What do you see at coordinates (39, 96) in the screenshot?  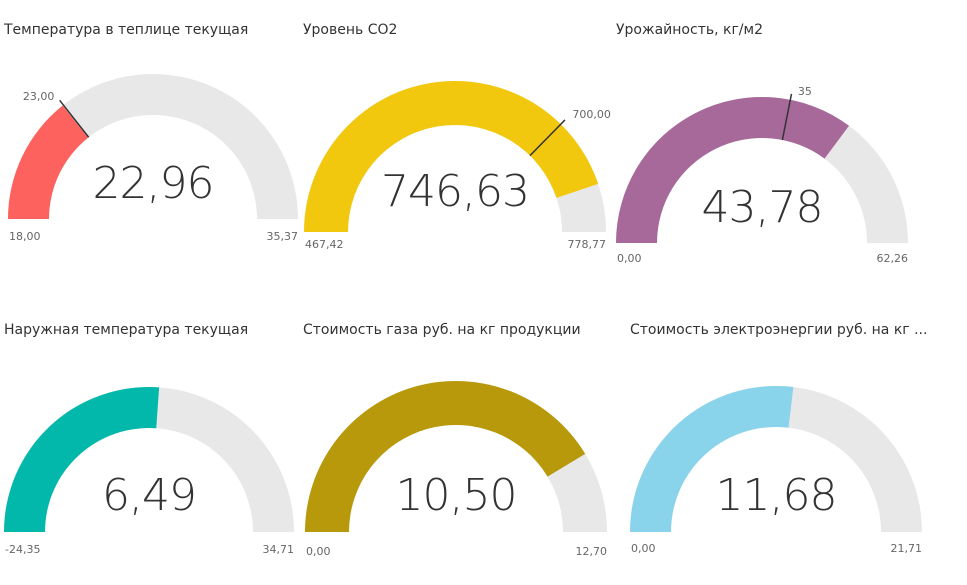 I see `gauge-target-label: 23,00` at bounding box center [39, 96].